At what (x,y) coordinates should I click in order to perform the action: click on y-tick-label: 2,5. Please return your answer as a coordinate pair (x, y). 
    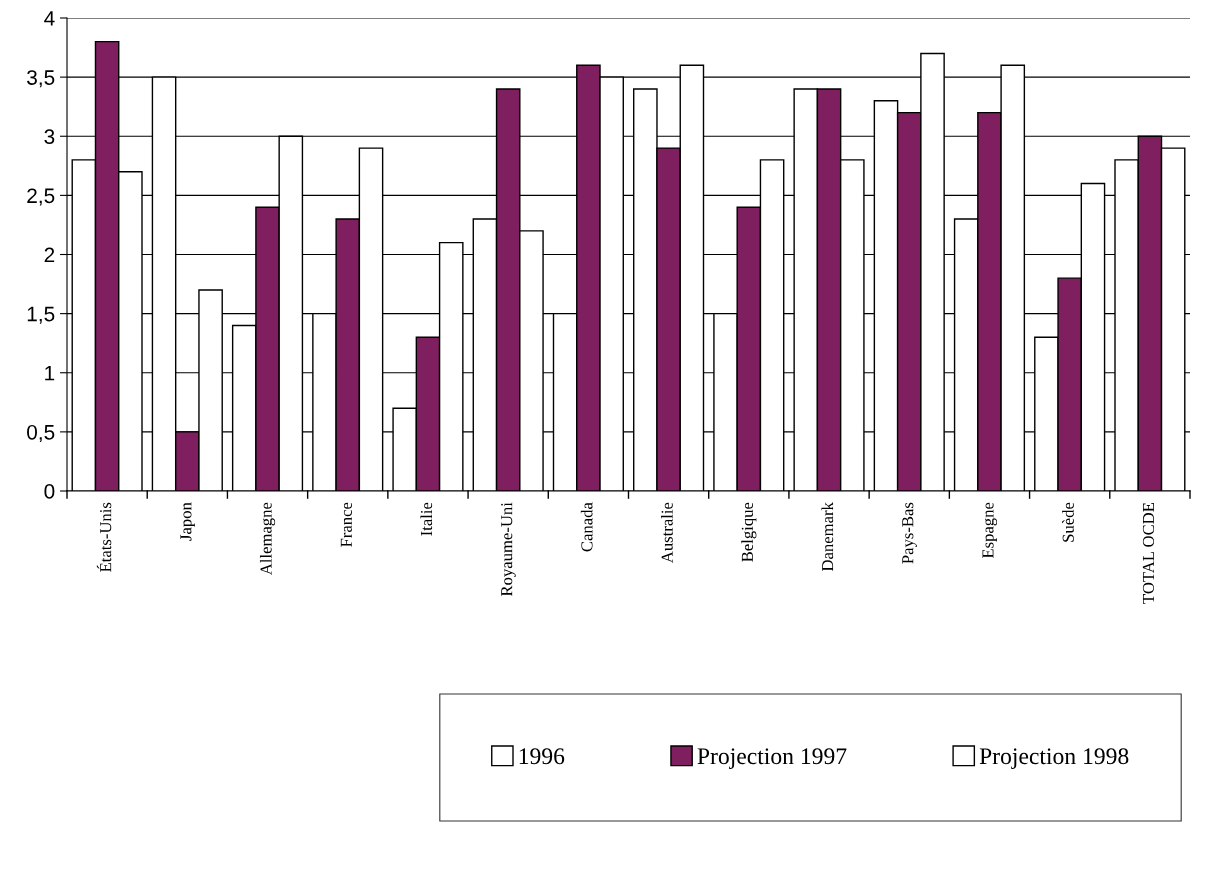
    Looking at the image, I should click on (41, 197).